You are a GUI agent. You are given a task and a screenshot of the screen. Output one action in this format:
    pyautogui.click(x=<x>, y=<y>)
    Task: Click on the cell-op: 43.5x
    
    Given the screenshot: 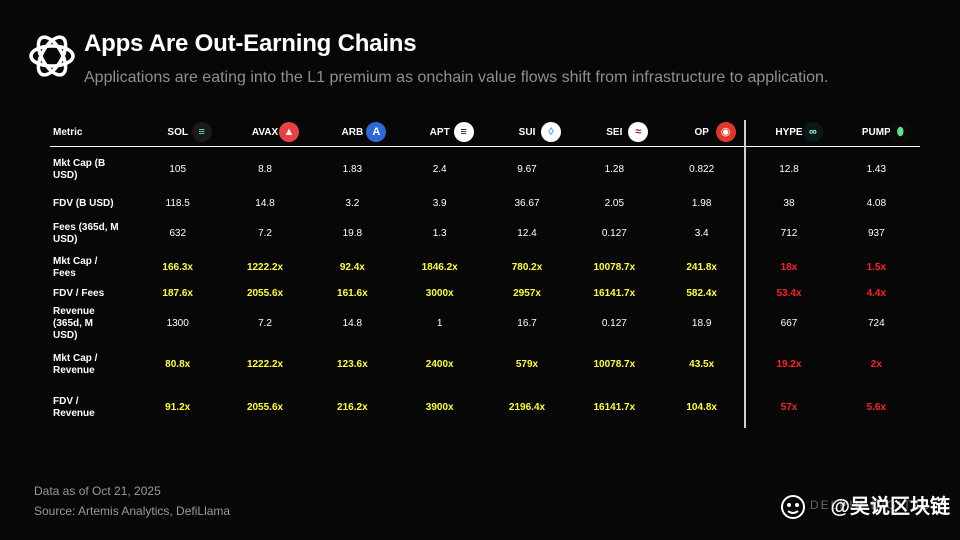 What is the action you would take?
    pyautogui.click(x=702, y=364)
    